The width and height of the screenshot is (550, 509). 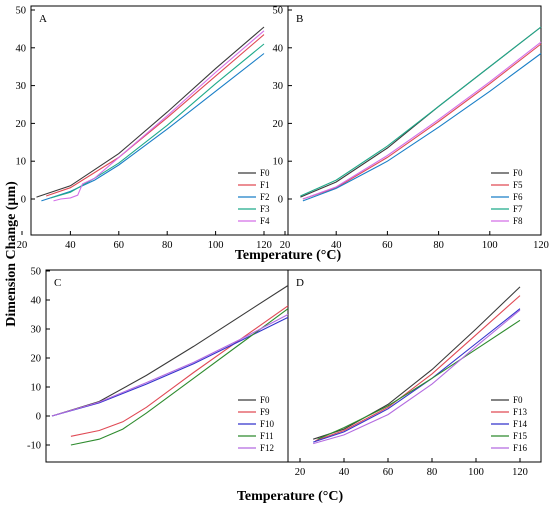 What do you see at coordinates (518, 221) in the screenshot?
I see `legend-label-f8: F8` at bounding box center [518, 221].